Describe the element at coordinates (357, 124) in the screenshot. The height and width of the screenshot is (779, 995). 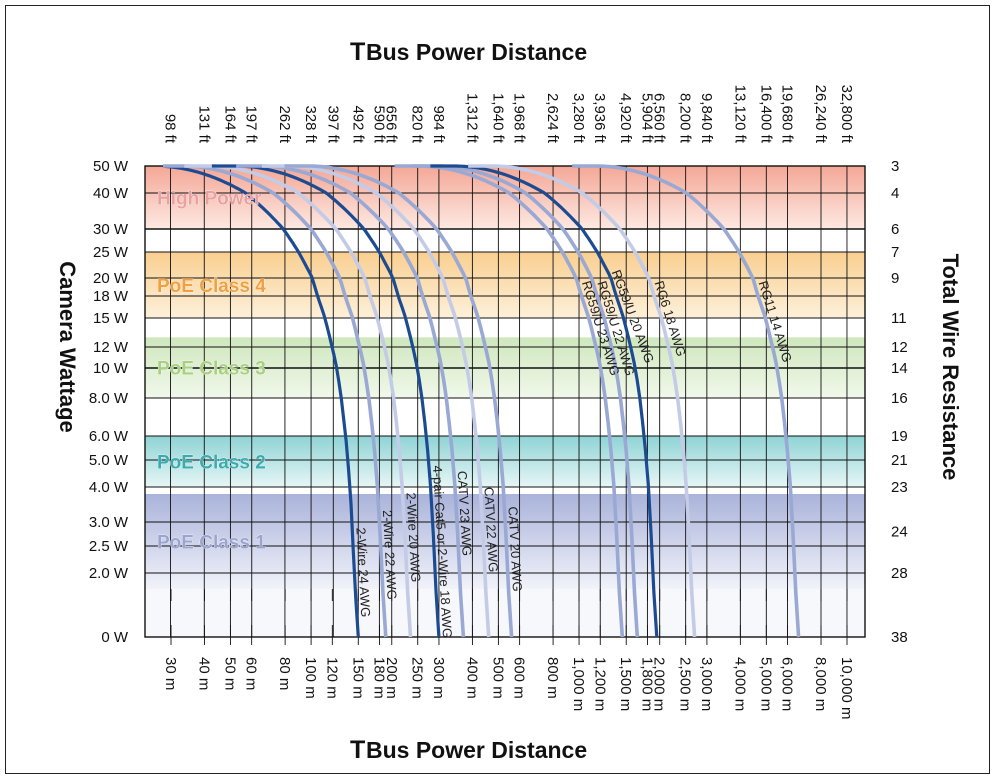
I see `x-ft-tick-7: 492 ft` at that location.